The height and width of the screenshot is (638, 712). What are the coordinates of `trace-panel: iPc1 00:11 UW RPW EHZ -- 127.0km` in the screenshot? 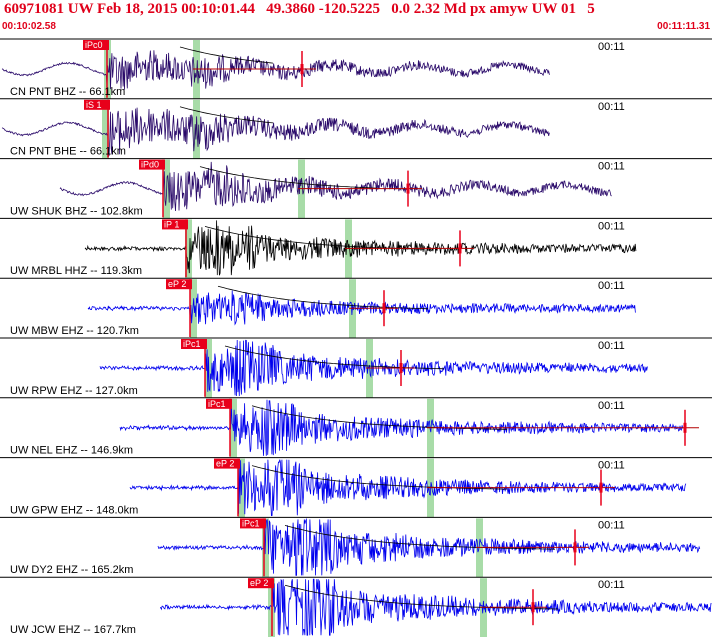 It's located at (356, 367).